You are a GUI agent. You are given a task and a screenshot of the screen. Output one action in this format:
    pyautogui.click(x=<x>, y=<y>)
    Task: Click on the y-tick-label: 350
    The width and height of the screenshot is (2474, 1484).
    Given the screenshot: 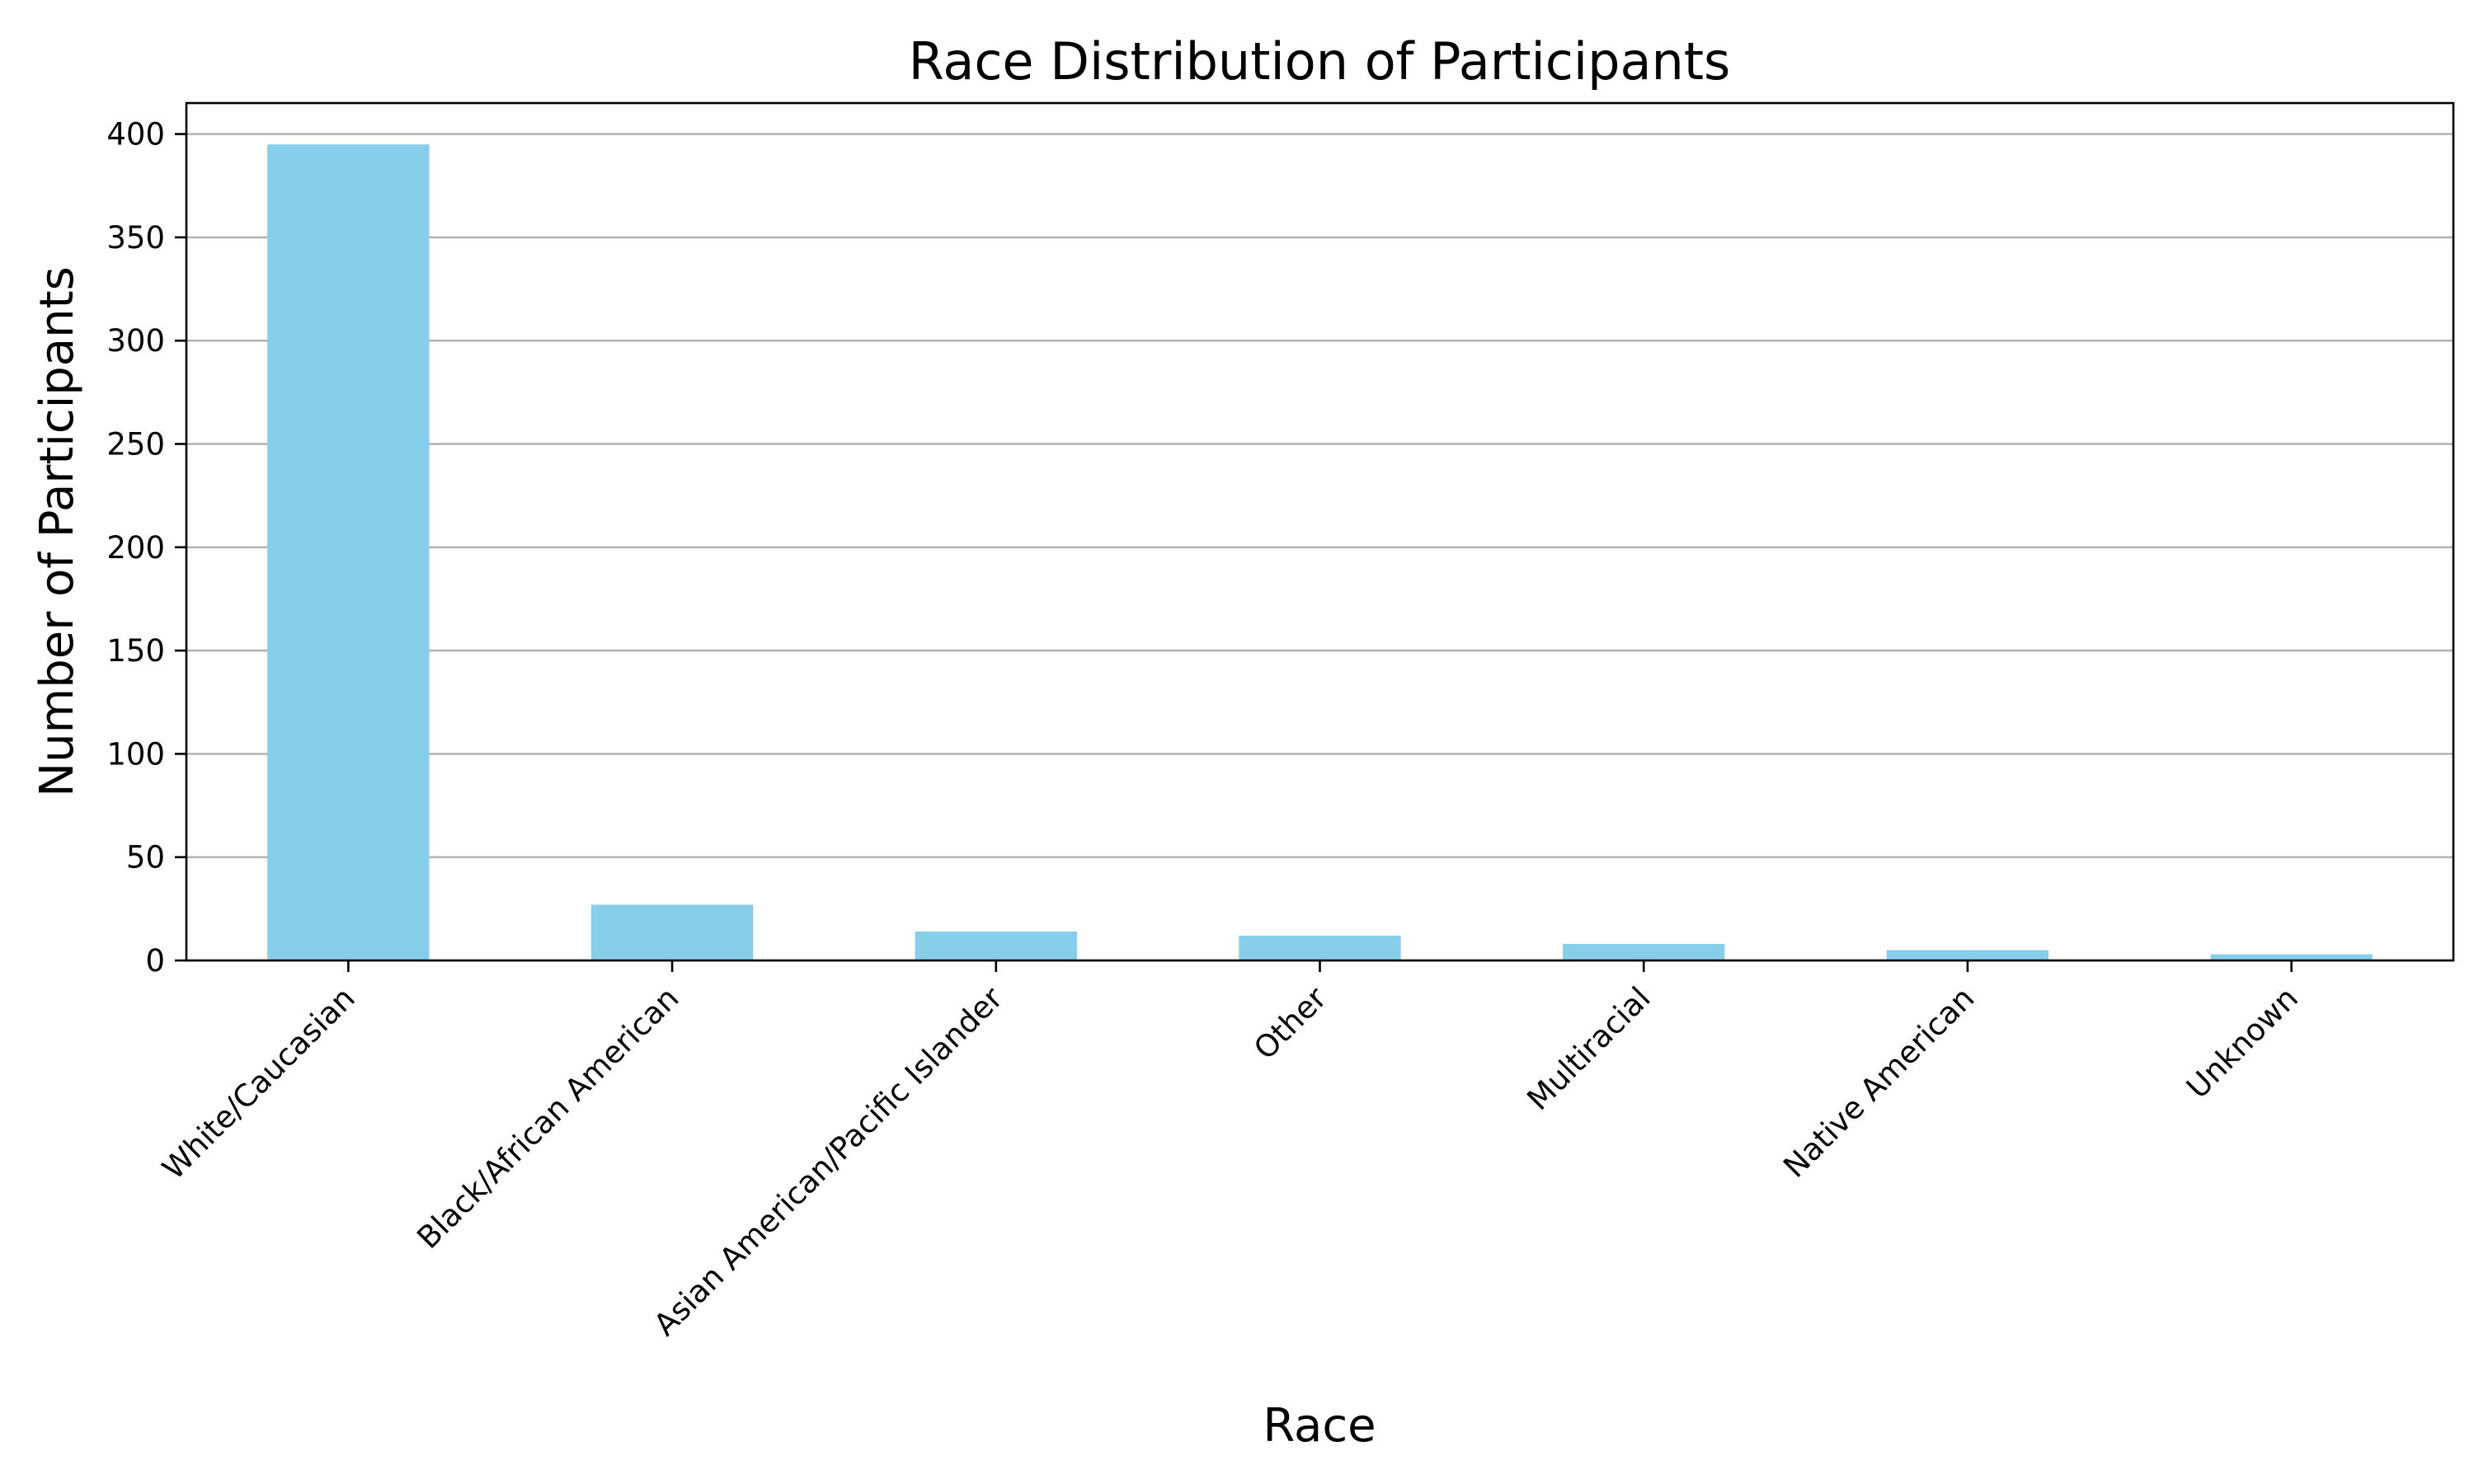 What is the action you would take?
    pyautogui.click(x=135, y=238)
    